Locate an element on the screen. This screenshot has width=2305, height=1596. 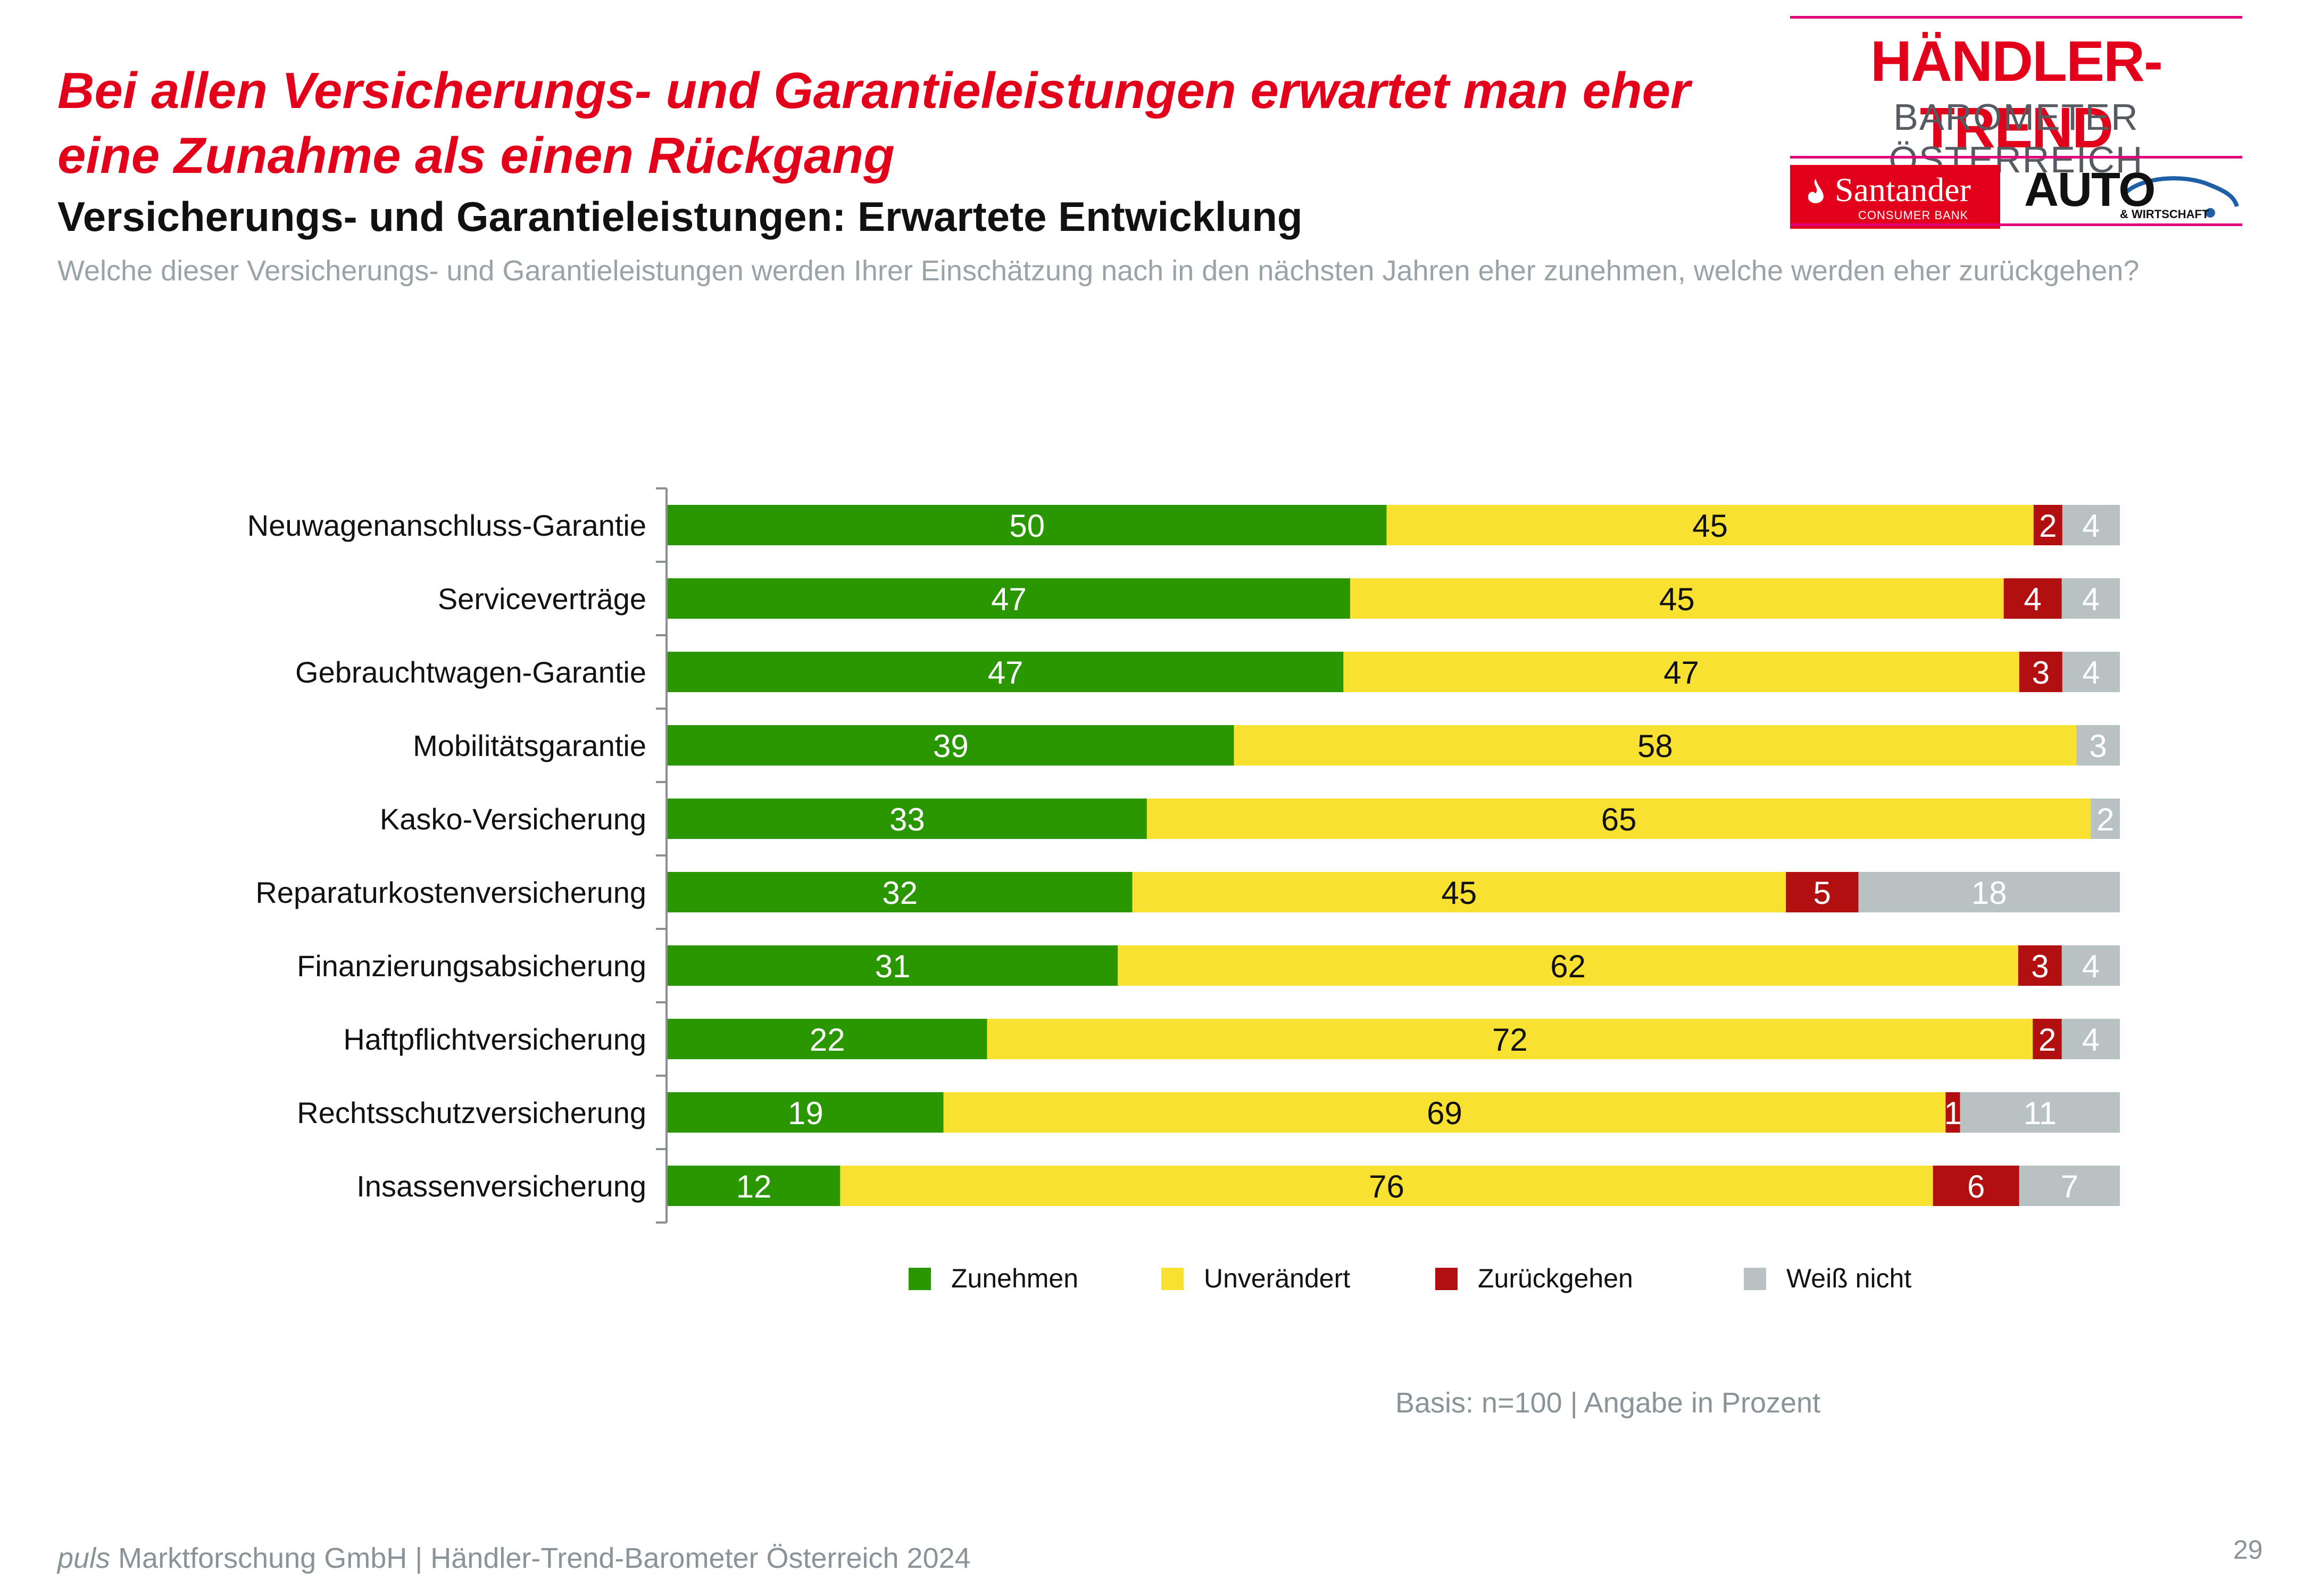
santander-name: Santander is located at coordinates (1903, 190).